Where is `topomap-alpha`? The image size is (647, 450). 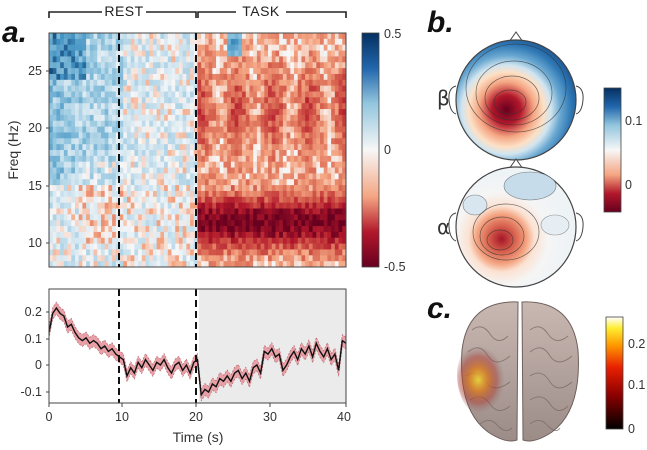
topomap-alpha is located at coordinates (516, 223).